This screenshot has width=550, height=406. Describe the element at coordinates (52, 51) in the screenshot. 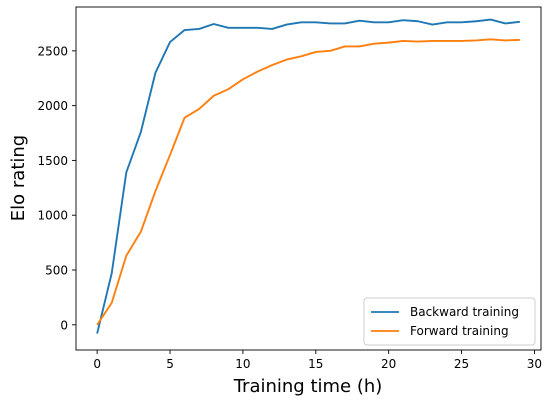

I see `y-tick-label: 2500` at that location.